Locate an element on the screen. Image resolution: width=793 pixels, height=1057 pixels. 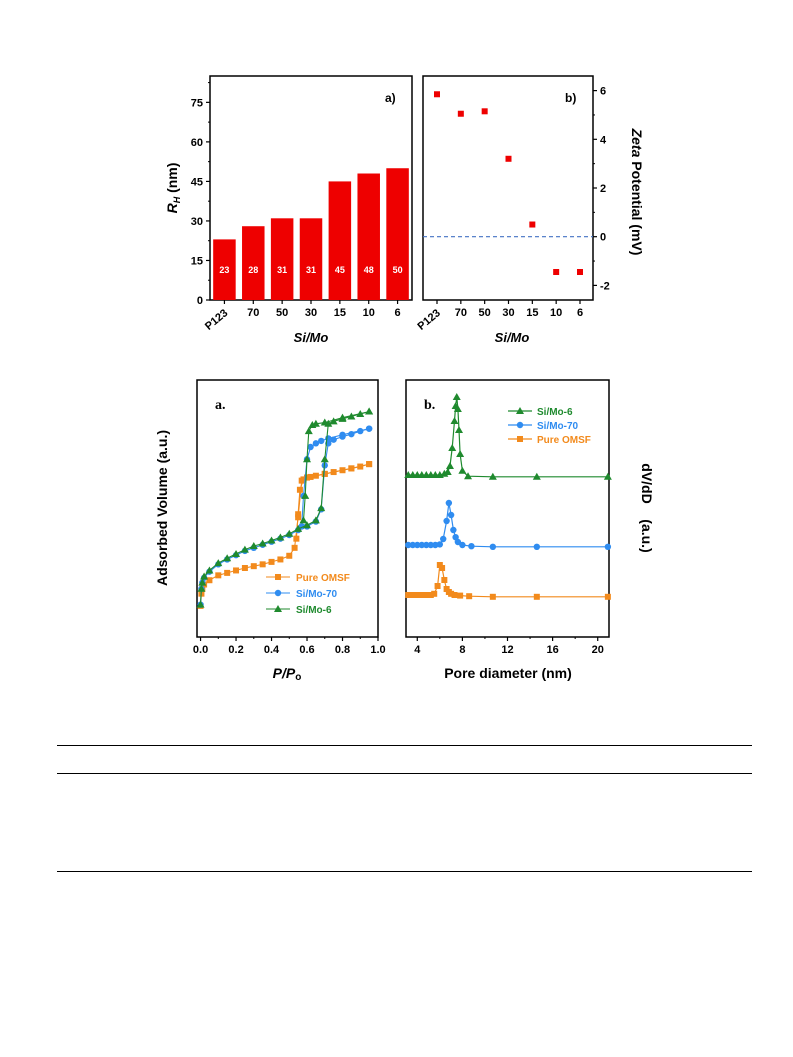
zeta-x-axis-label: Si/Mo is located at coordinates (512, 337).